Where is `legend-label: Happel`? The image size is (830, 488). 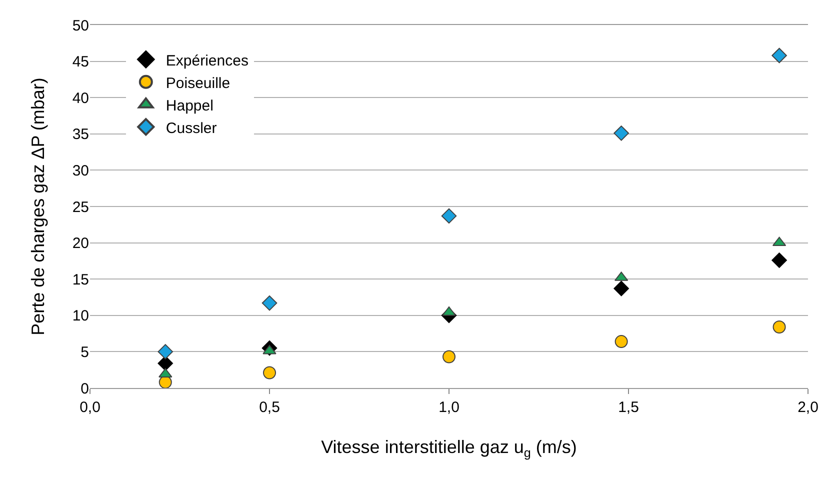
legend-label: Happel is located at coordinates (190, 105).